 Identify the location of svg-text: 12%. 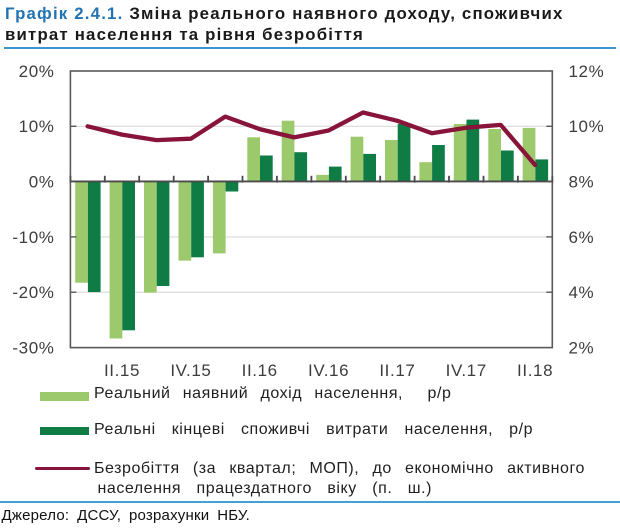
(587, 71).